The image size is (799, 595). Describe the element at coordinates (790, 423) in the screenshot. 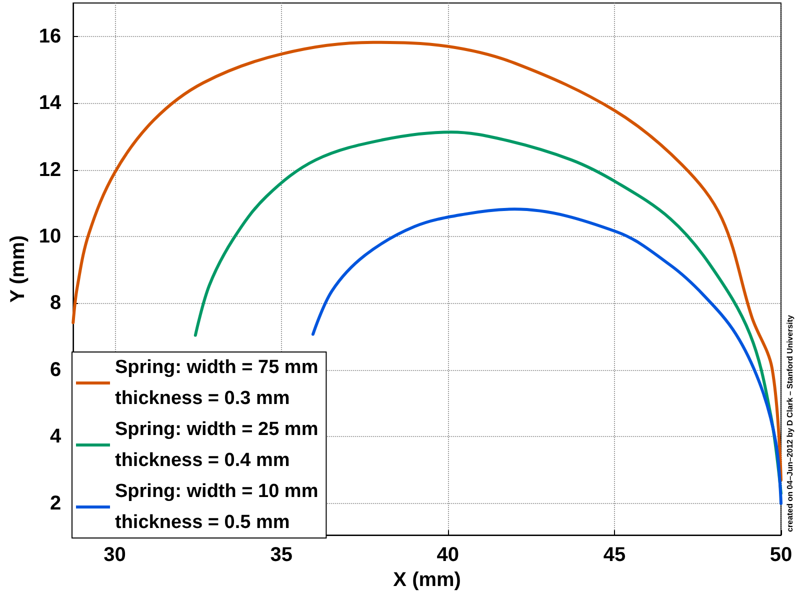

I see `text: created on 04–Jun–2012 by D Clark – Stanford University` at that location.